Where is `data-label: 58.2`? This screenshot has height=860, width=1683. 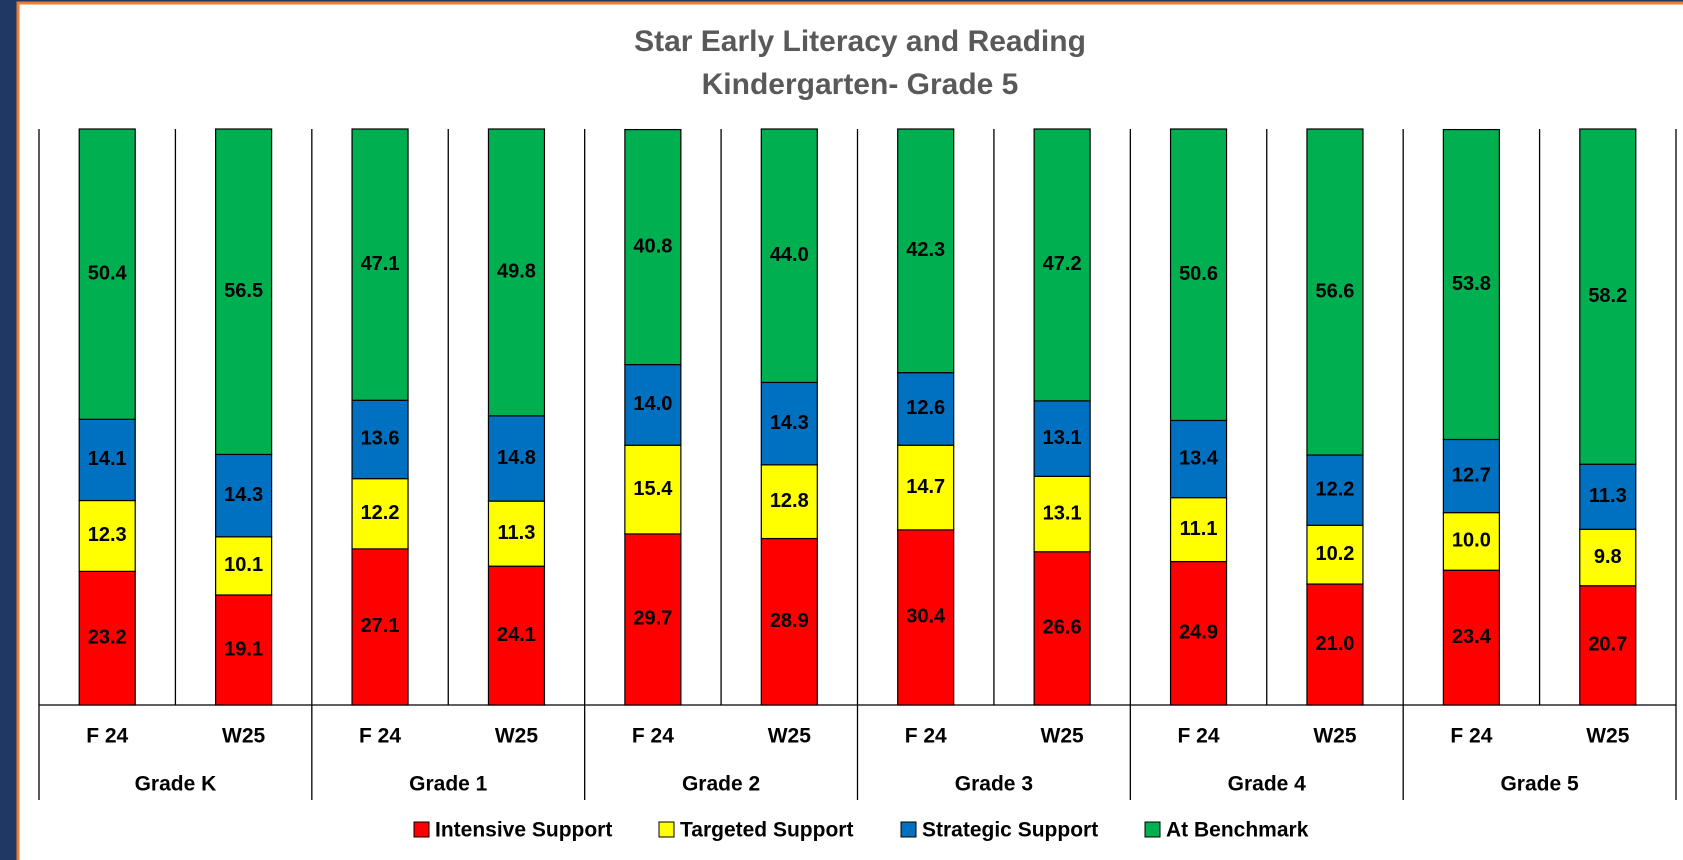 data-label: 58.2 is located at coordinates (1607, 296).